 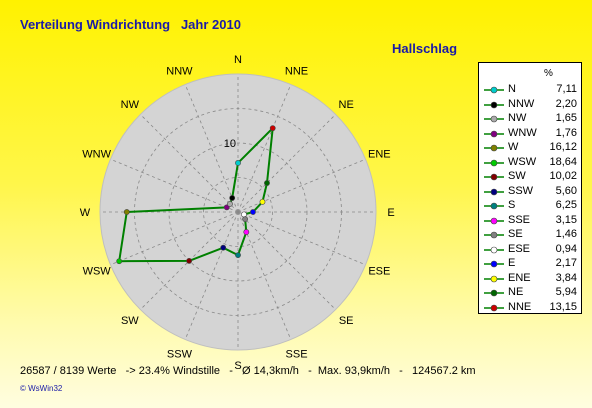 I want to click on direction-label-w: W, so click(x=85, y=213).